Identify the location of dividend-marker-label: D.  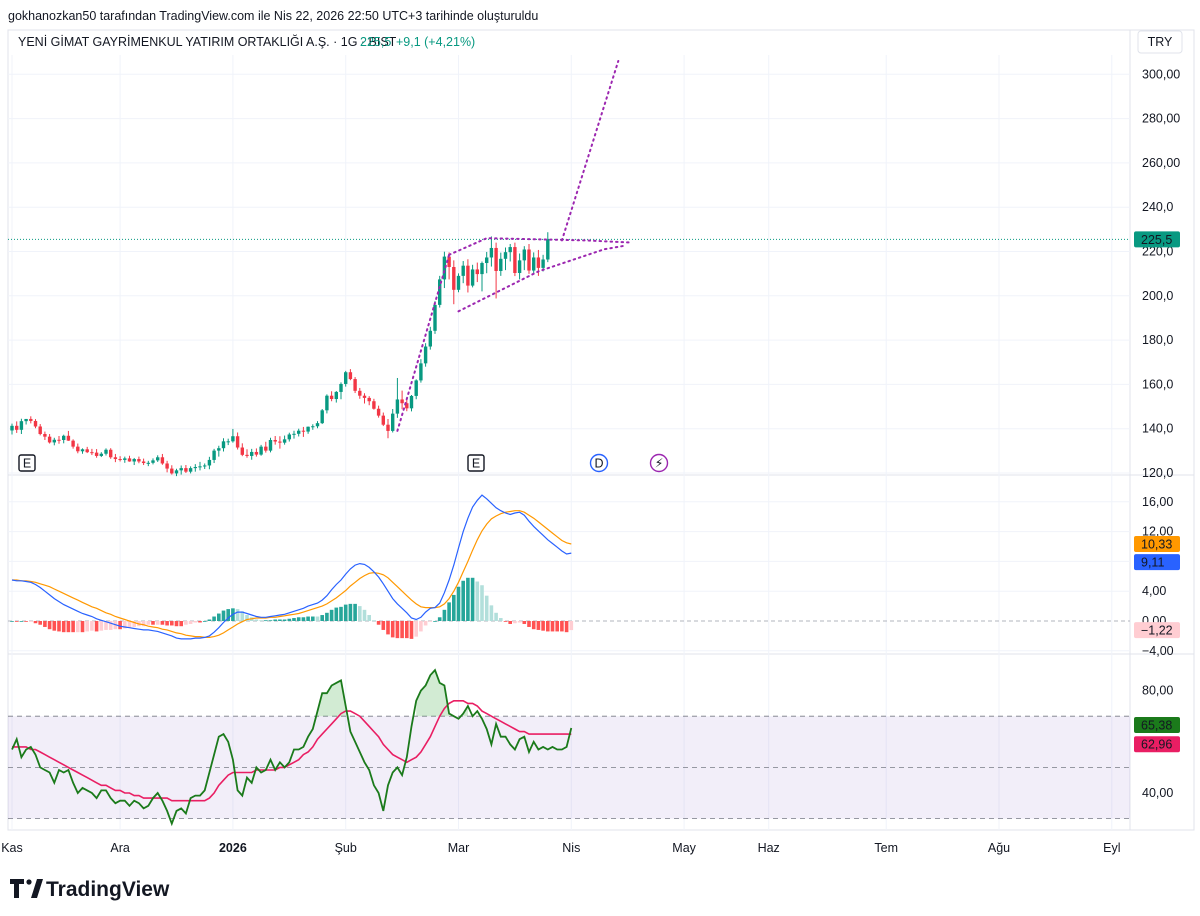
(598, 464).